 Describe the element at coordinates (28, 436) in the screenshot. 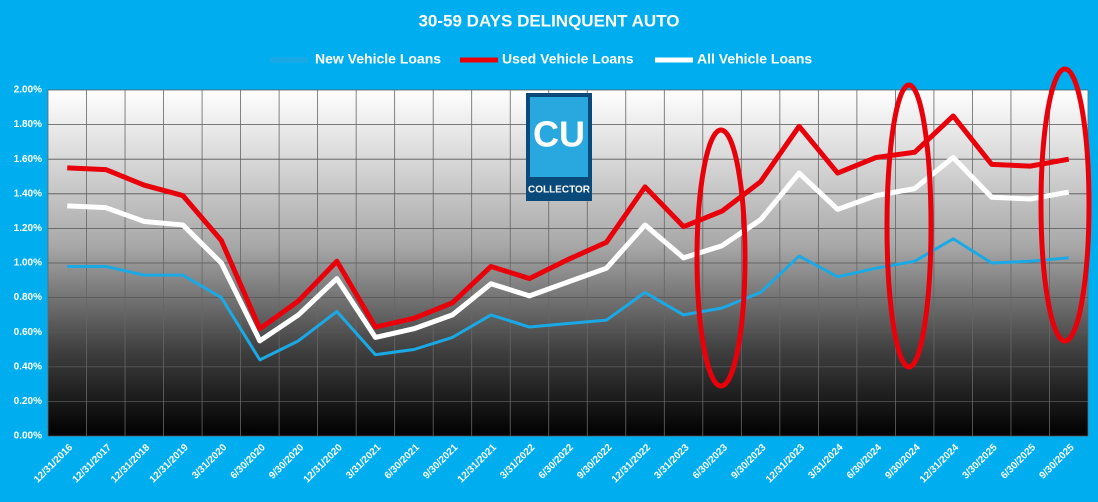

I see `y-tick-label: 0.00%` at that location.